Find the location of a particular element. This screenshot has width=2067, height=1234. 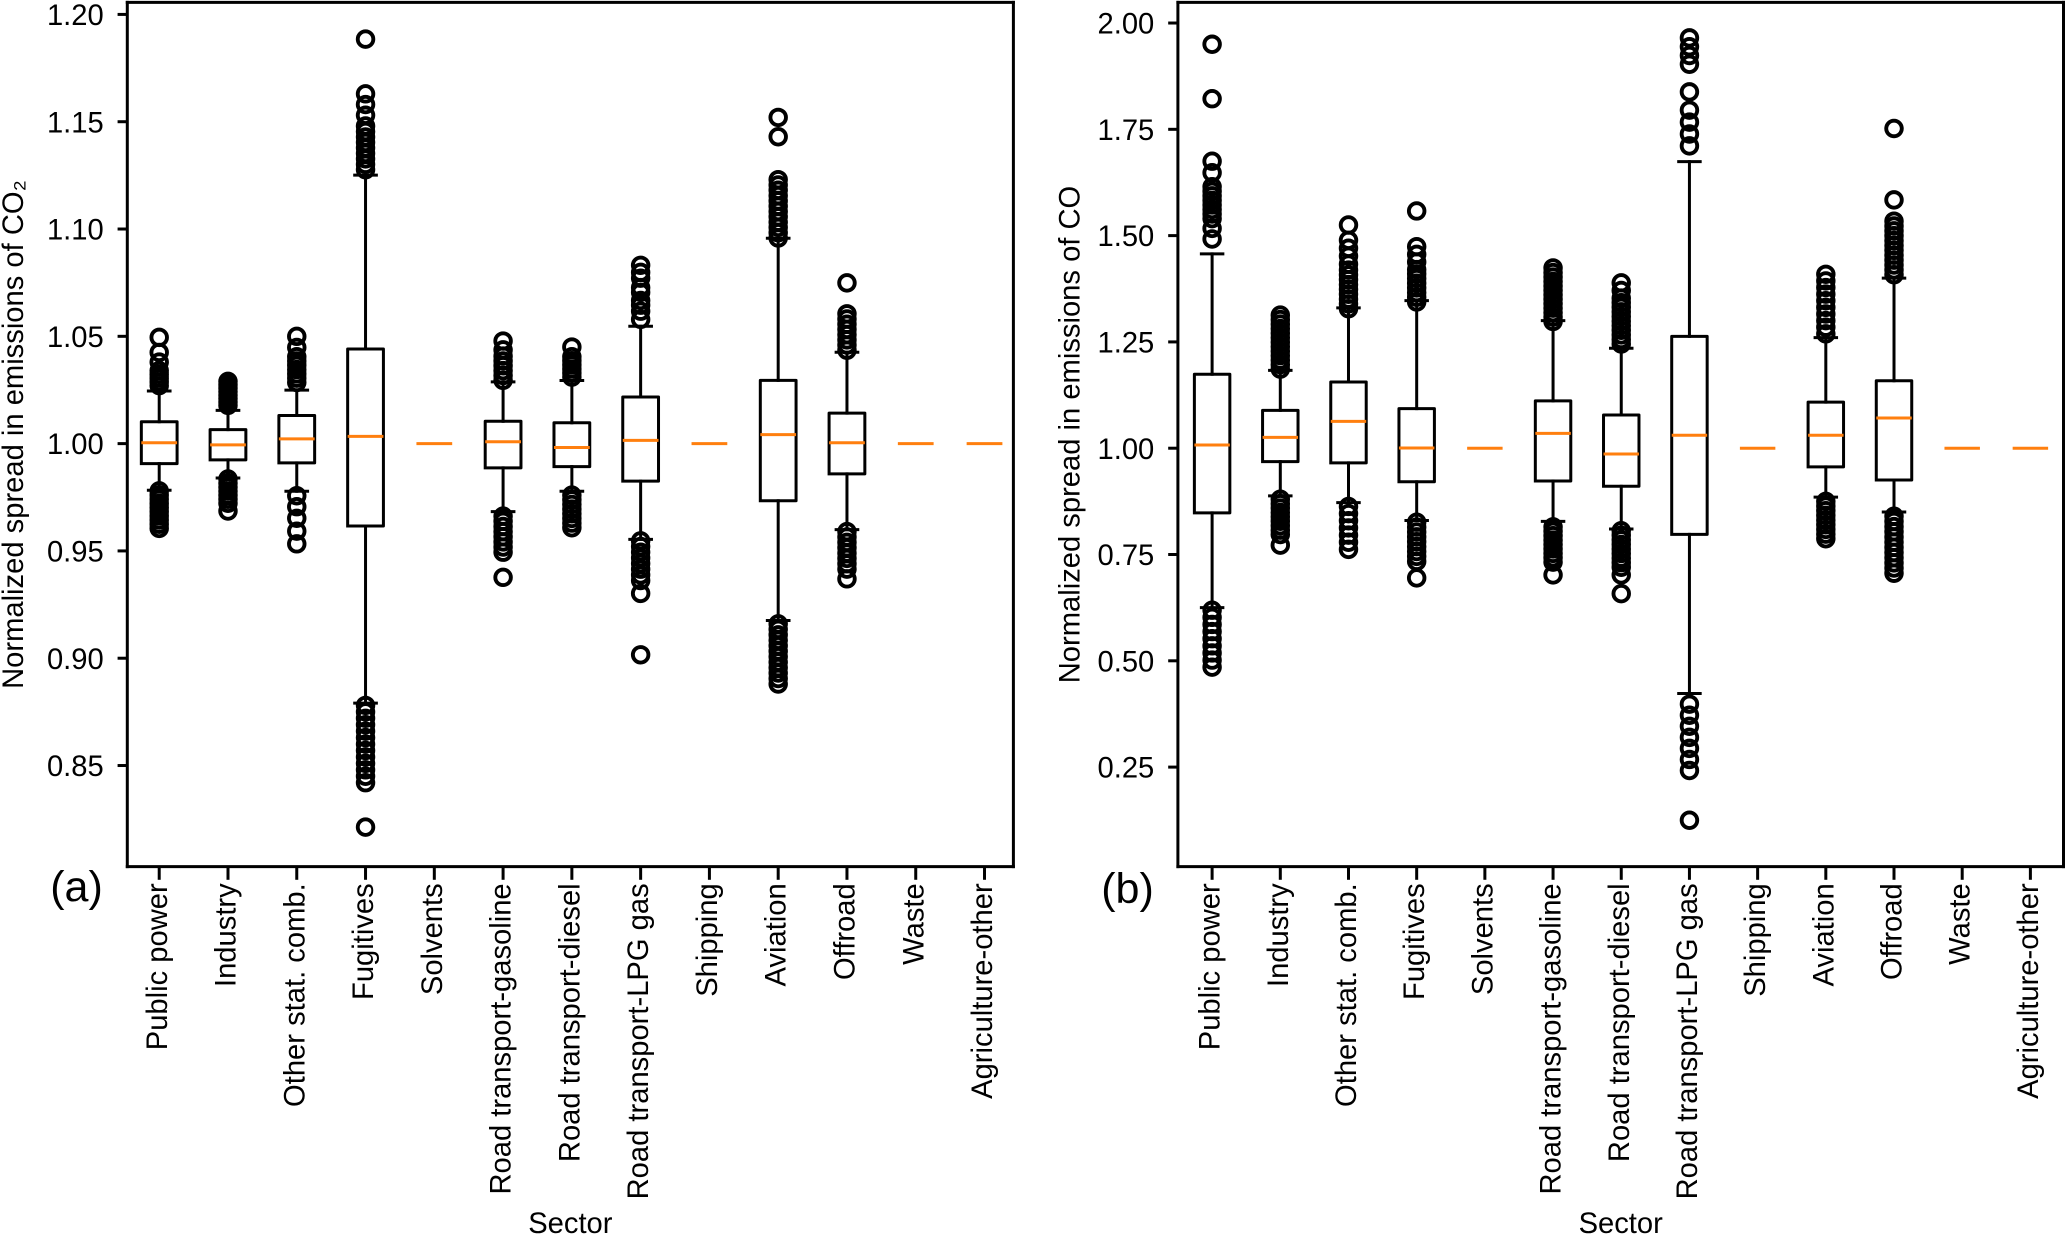

svg-text: 0.75 is located at coordinates (1126, 556).